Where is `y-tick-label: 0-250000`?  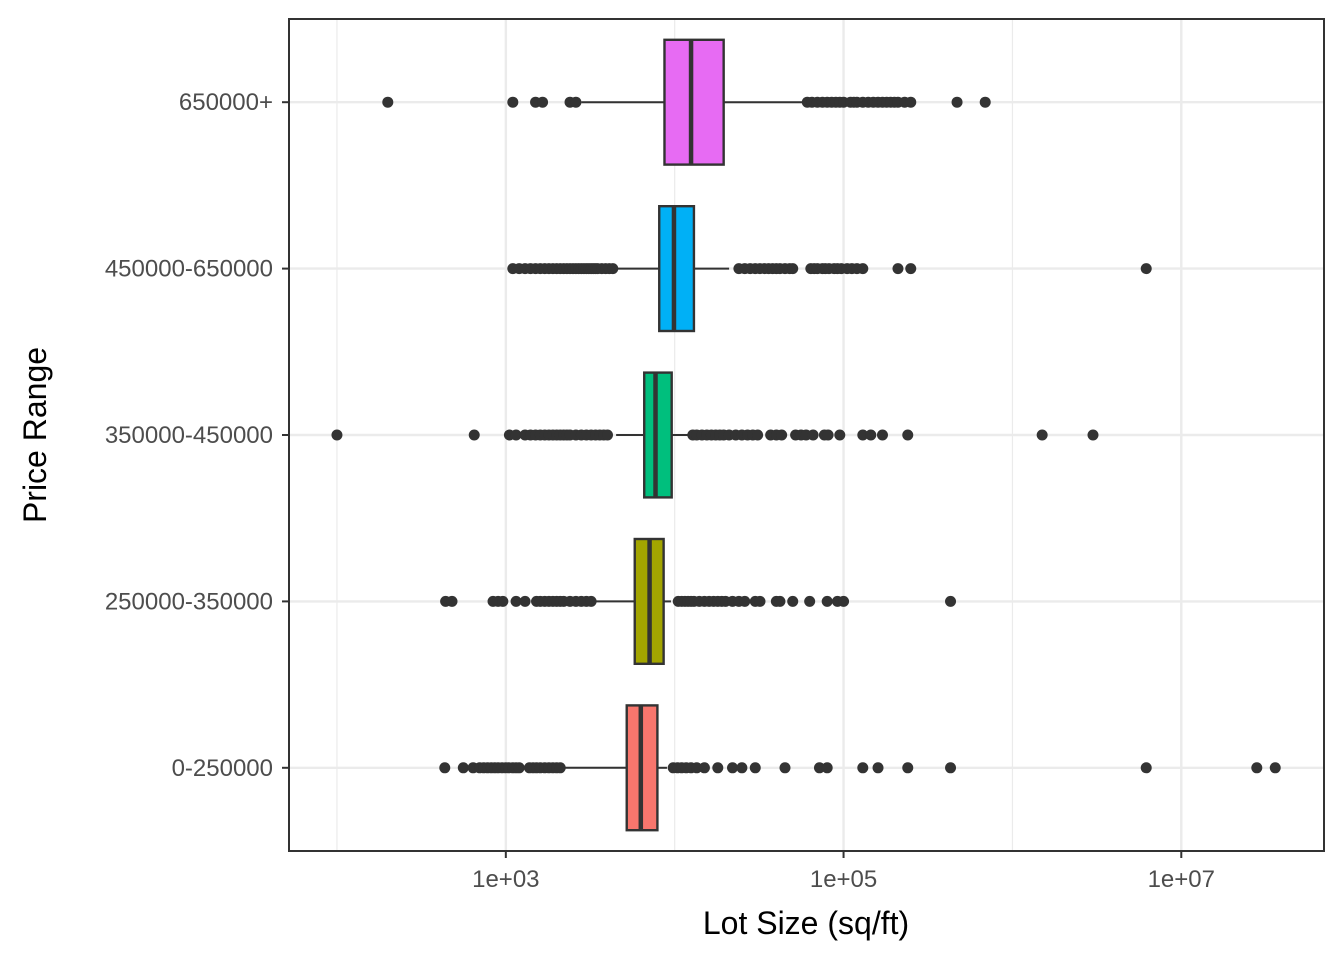
y-tick-label: 0-250000 is located at coordinates (222, 768).